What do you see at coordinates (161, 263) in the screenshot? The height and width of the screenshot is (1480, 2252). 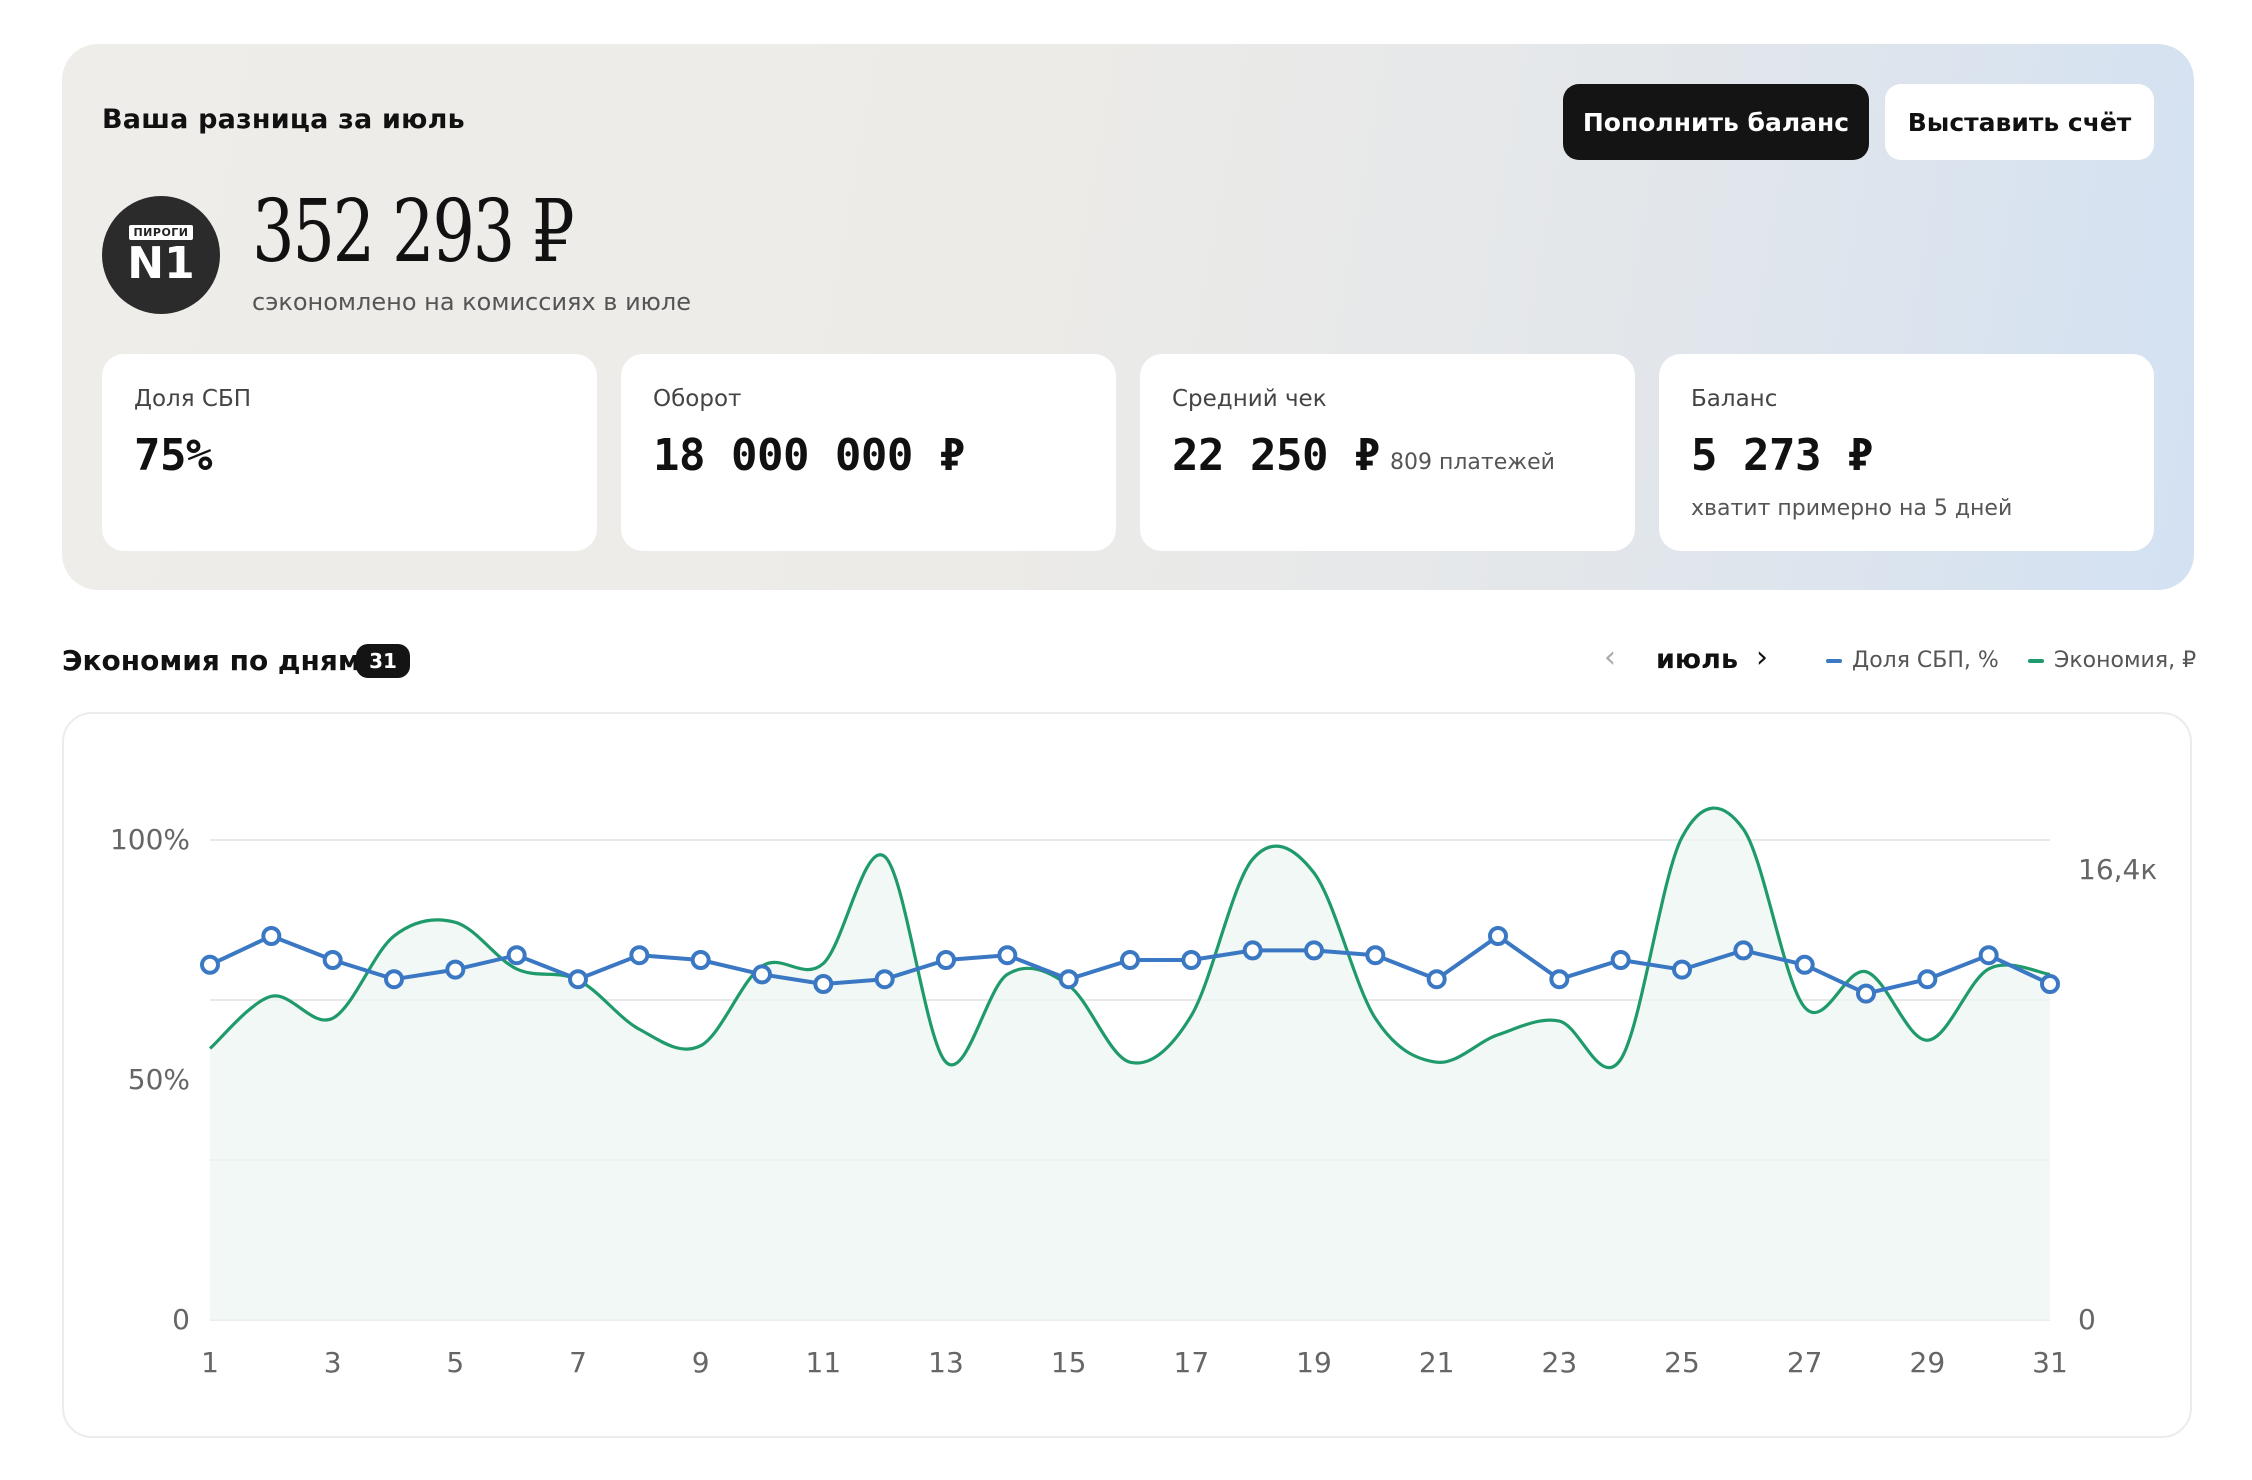 I see `logo-main-text: N1` at bounding box center [161, 263].